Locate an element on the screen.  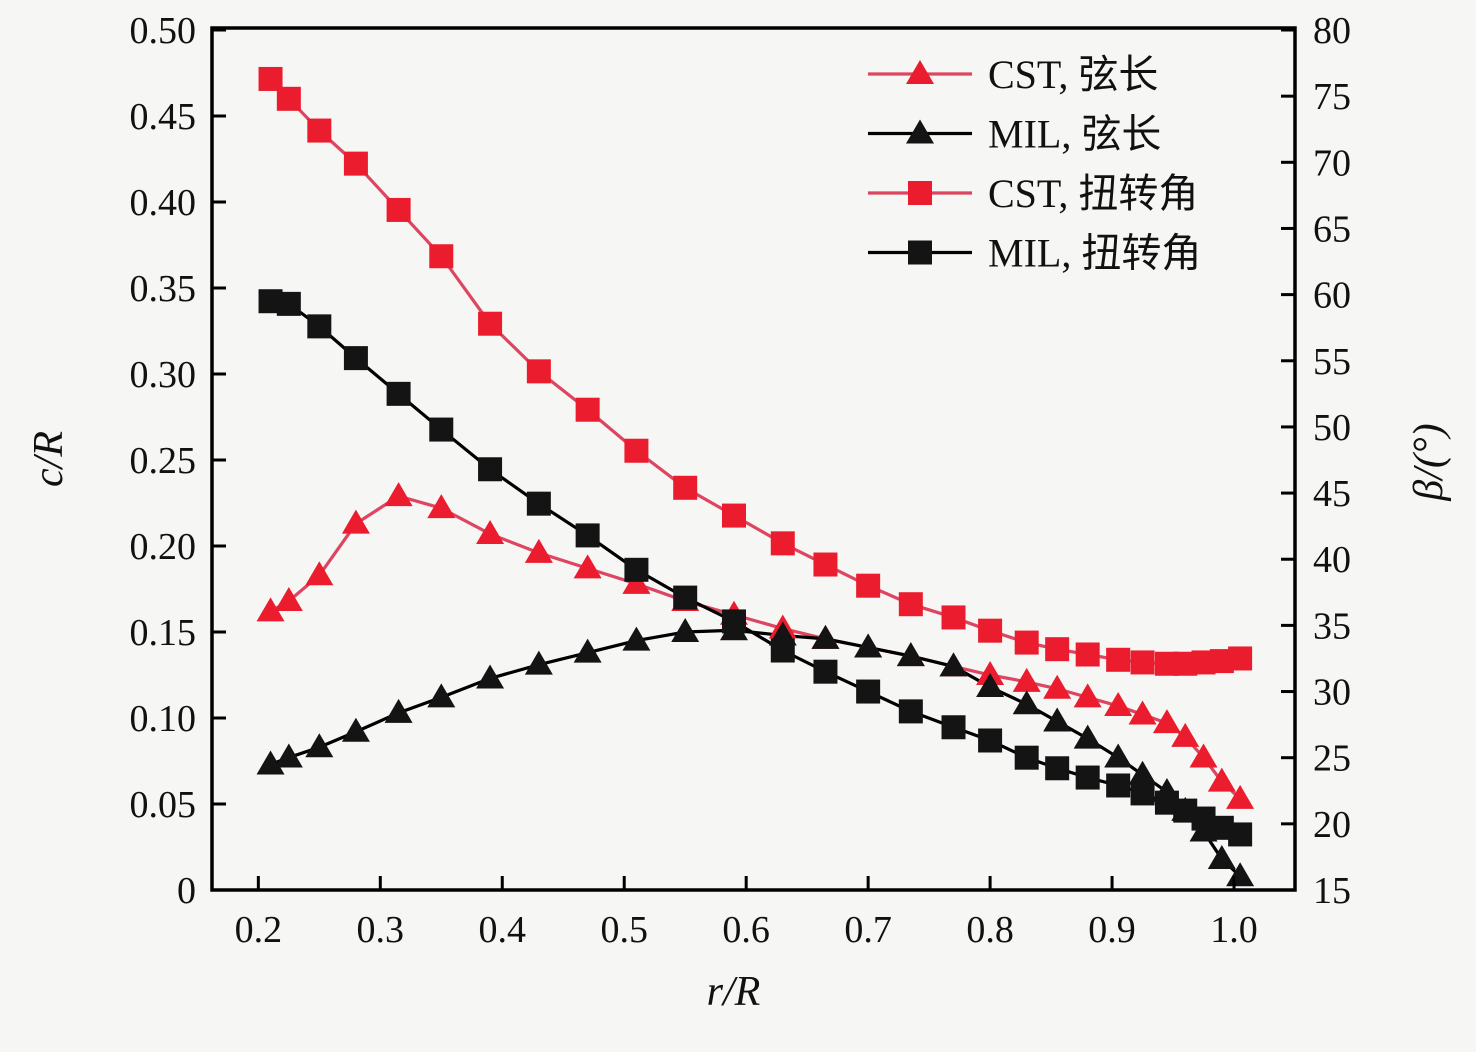
y-left-tick-label: 0.20 is located at coordinates (163, 547).